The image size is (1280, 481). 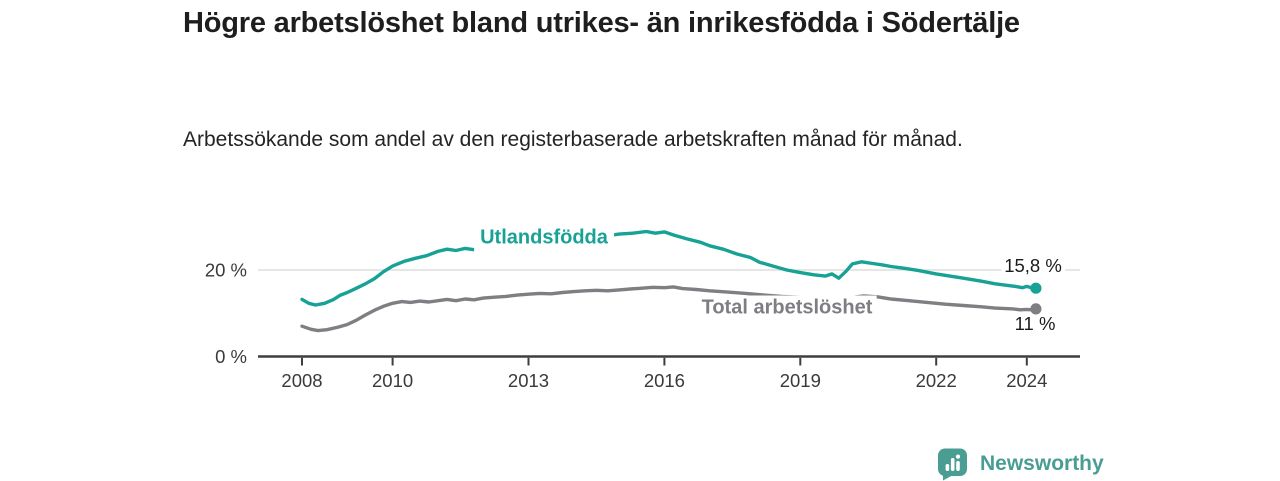 I want to click on x-tick-label: 2022, so click(x=936, y=380).